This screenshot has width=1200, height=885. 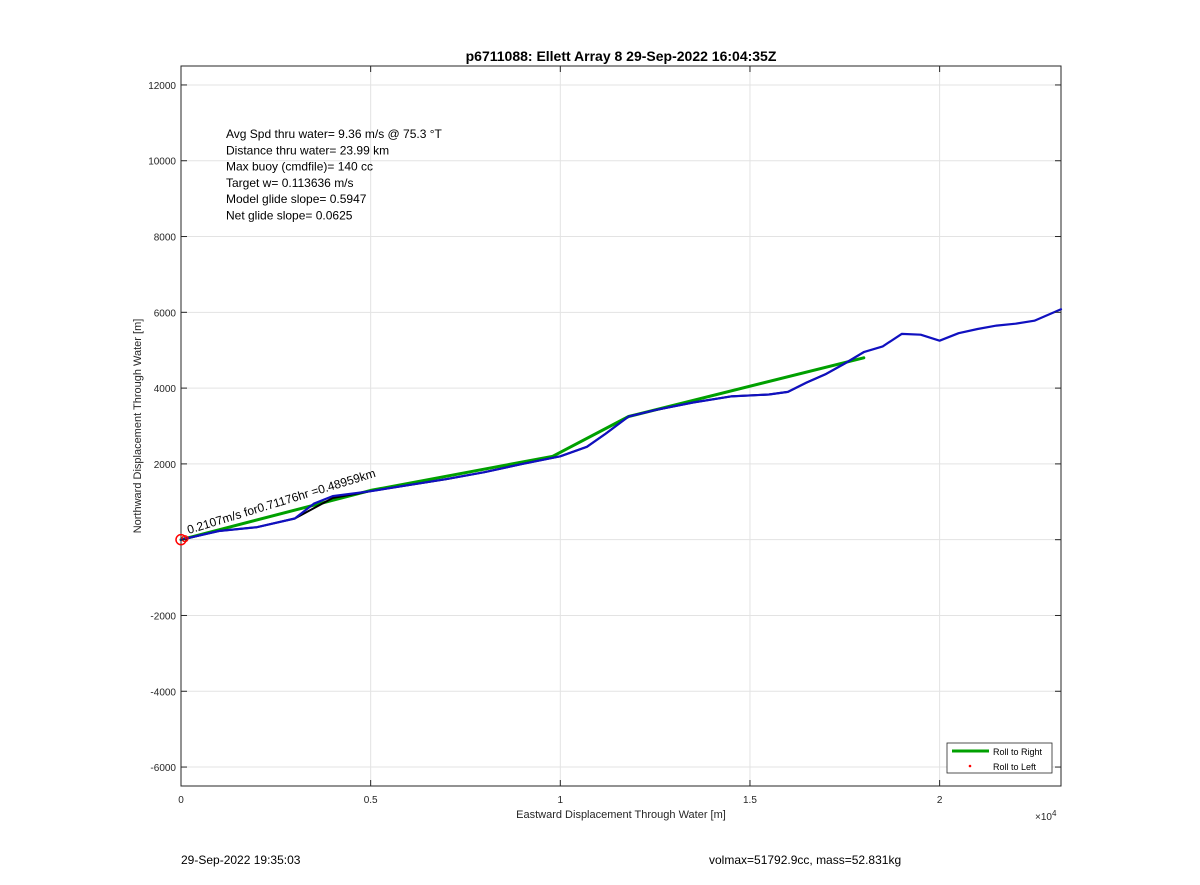 I want to click on start-marker, so click(x=185, y=539).